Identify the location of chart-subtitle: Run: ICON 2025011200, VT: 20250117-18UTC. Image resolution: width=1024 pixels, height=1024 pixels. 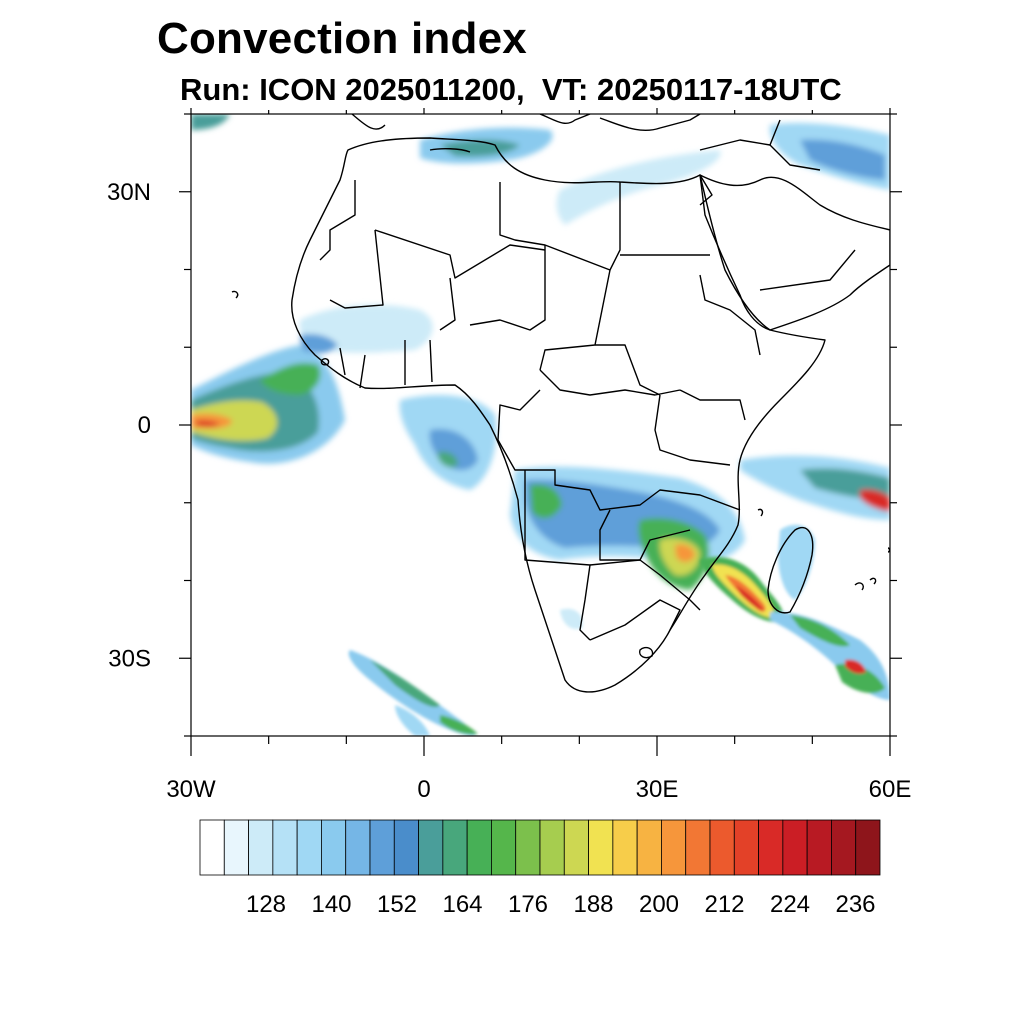
(511, 89).